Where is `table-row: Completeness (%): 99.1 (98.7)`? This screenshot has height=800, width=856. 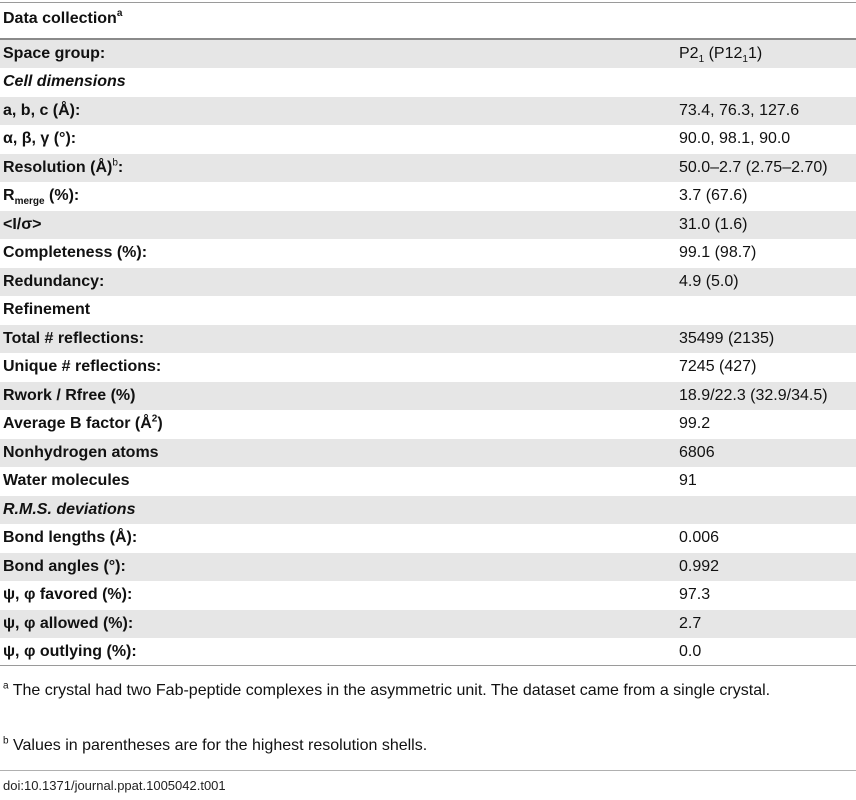 table-row: Completeness (%): 99.1 (98.7) is located at coordinates (428, 253).